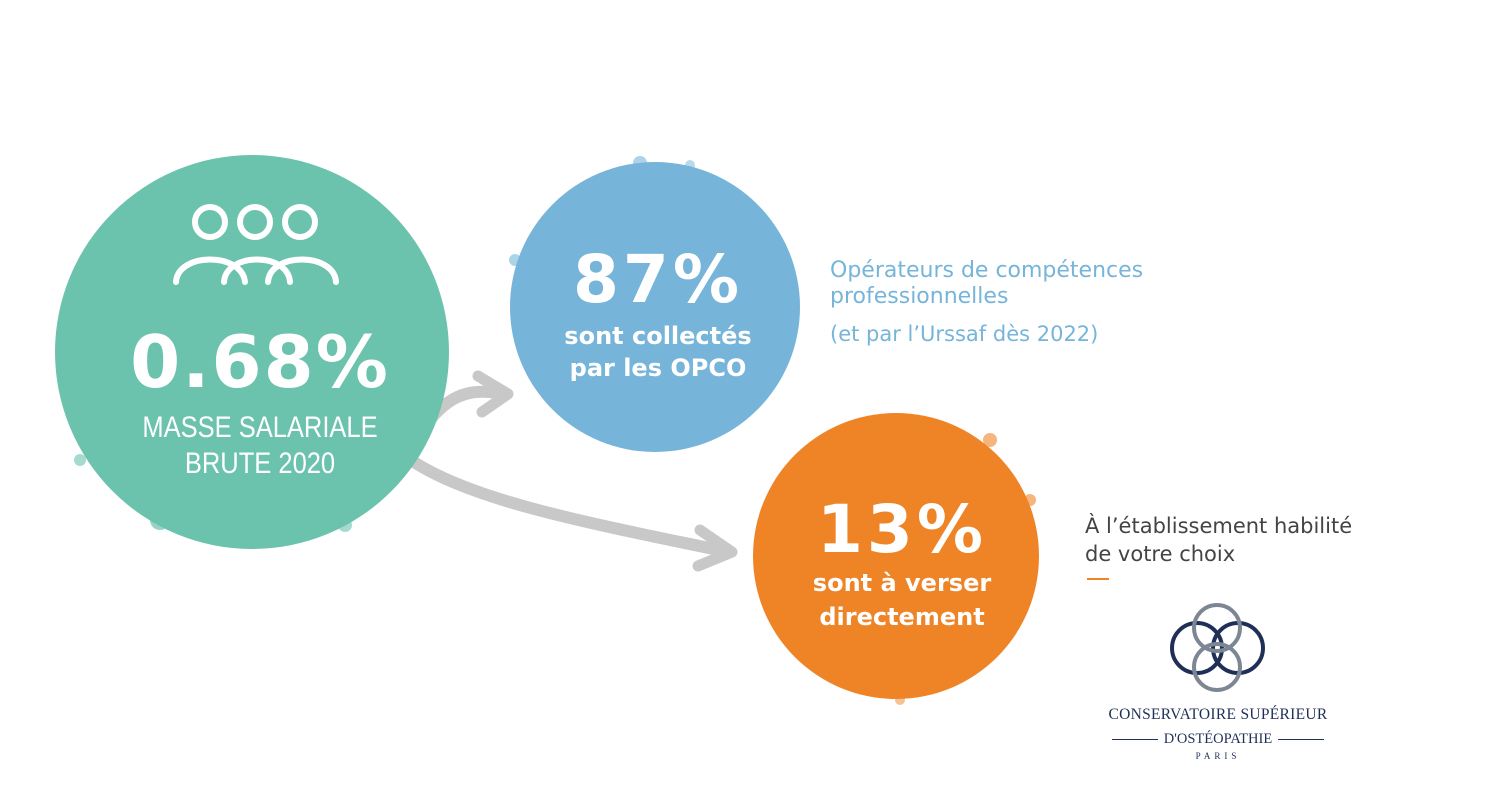  I want to click on total-label-line2: BRUTE 2020, so click(260, 463).